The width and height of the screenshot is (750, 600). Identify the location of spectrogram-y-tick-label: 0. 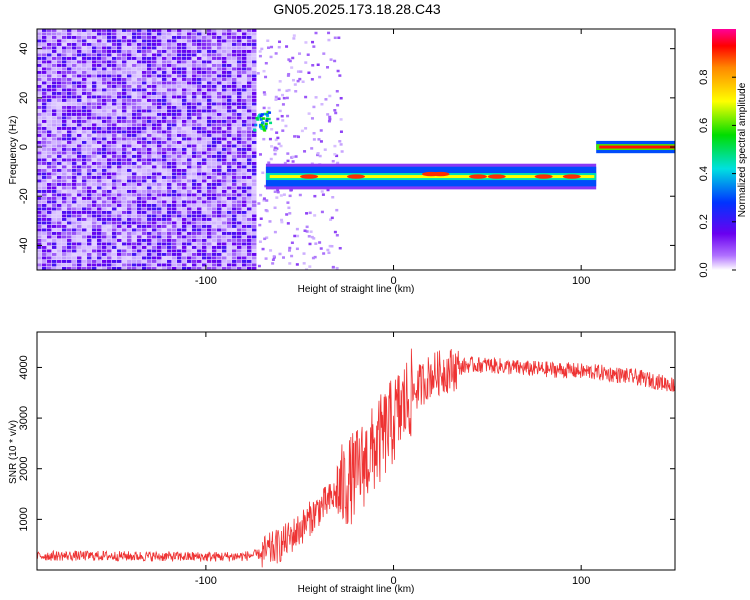
(24, 147).